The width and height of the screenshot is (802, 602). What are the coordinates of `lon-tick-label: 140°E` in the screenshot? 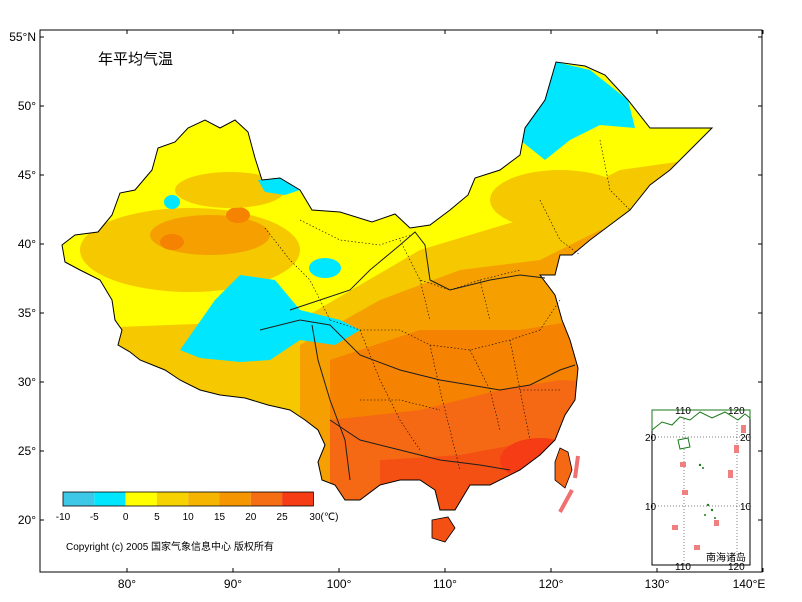 It's located at (749, 584).